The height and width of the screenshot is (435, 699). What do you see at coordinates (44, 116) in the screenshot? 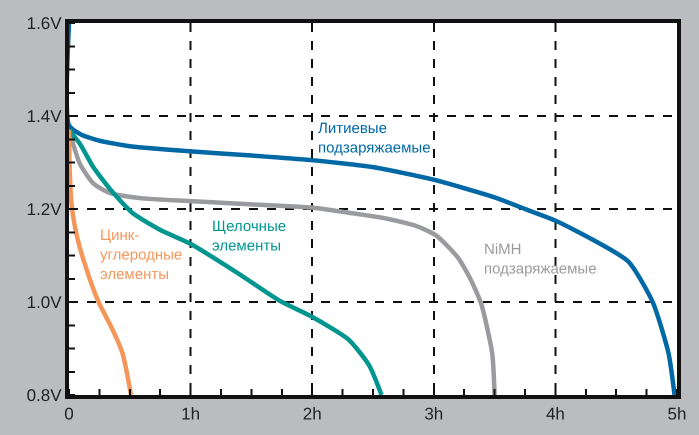
I see `y-tick-label: 1.4V` at bounding box center [44, 116].